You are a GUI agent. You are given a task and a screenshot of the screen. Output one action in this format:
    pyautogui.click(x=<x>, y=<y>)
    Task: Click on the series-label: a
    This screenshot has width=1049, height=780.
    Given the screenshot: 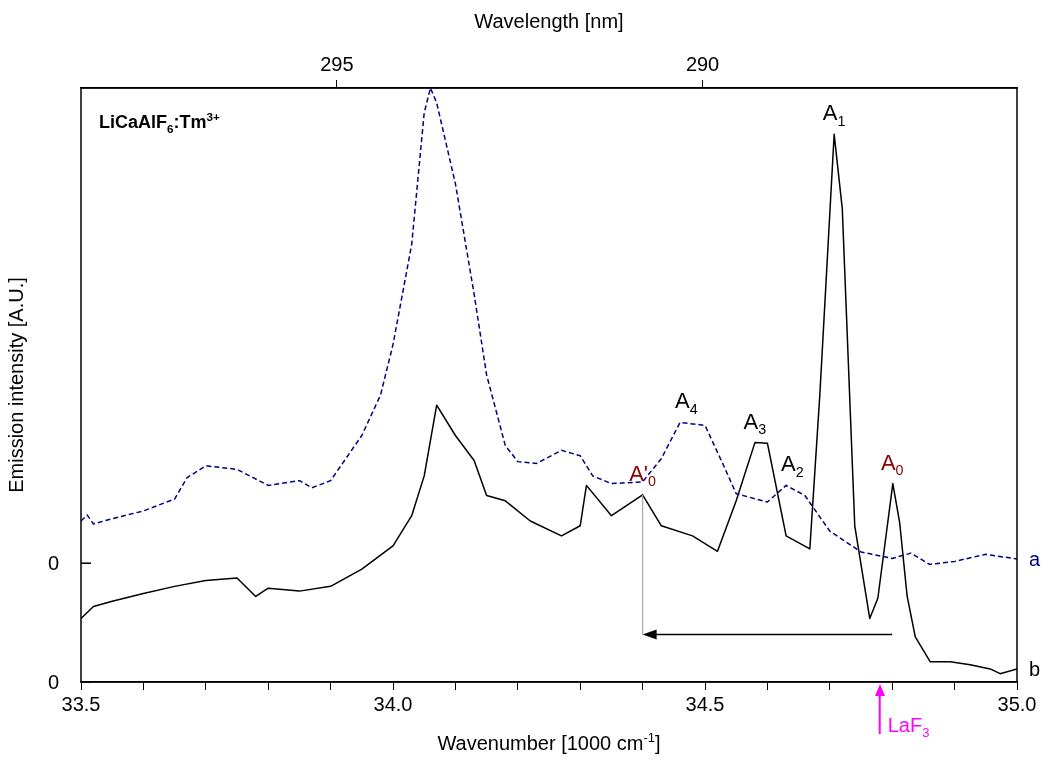 What is the action you would take?
    pyautogui.click(x=1035, y=559)
    